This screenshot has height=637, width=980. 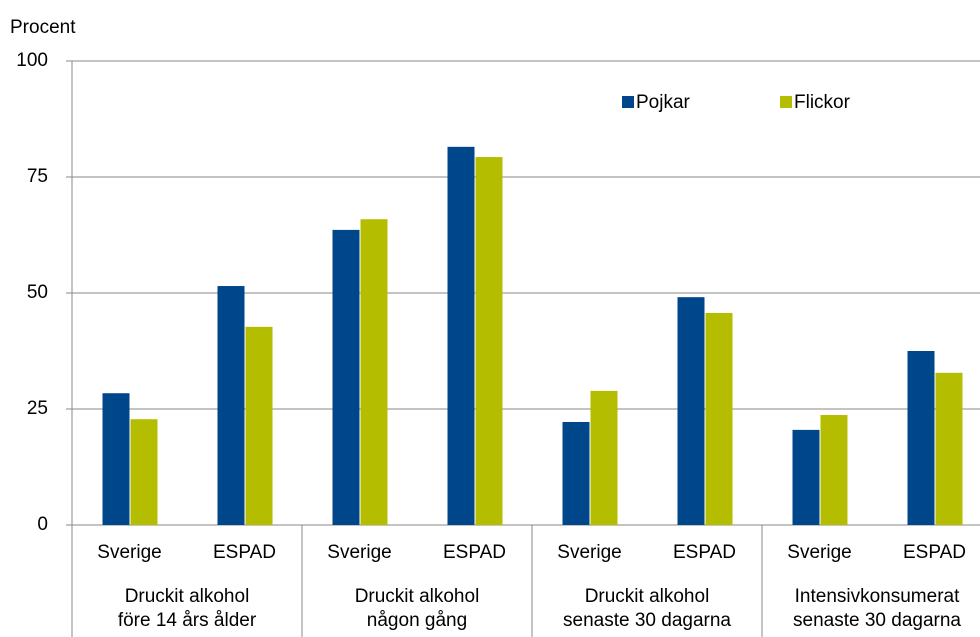 I want to click on y-tick-label: 100, so click(x=32, y=60).